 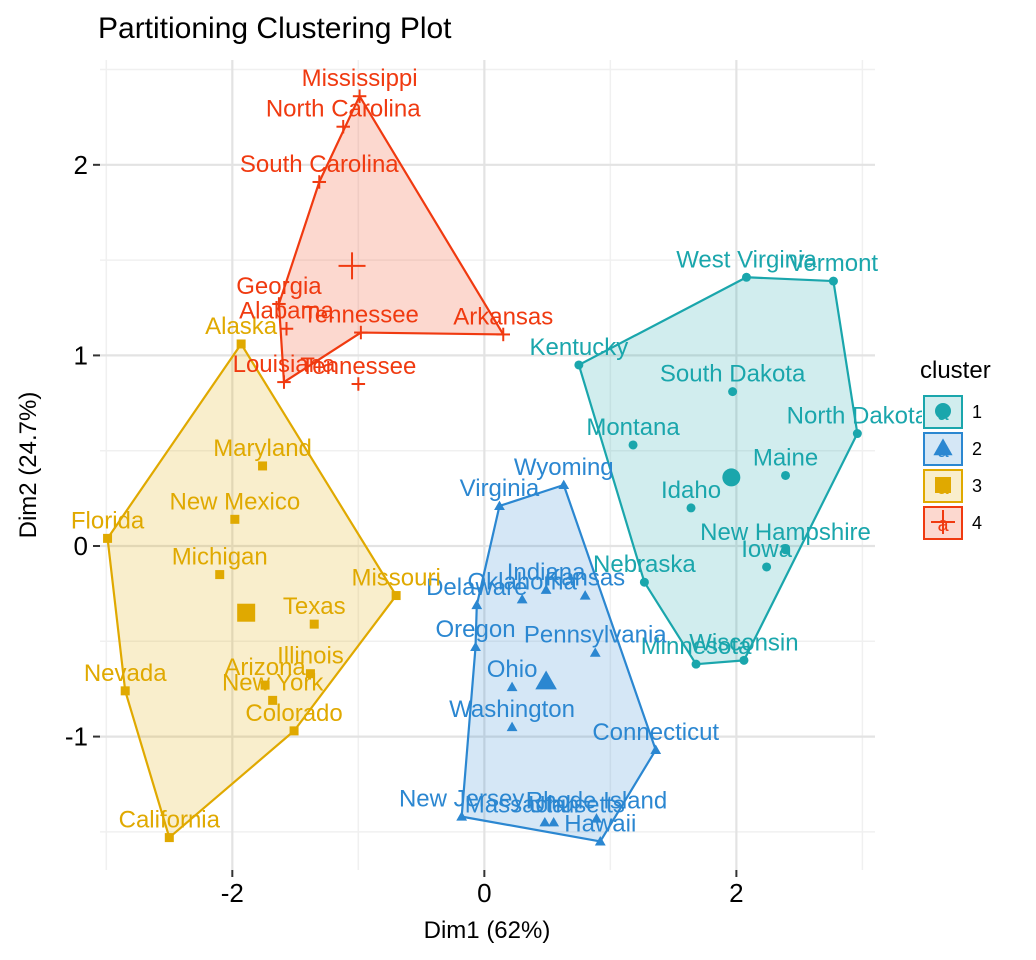 What do you see at coordinates (487, 930) in the screenshot?
I see `x-axis-title: Dim1 (62%)` at bounding box center [487, 930].